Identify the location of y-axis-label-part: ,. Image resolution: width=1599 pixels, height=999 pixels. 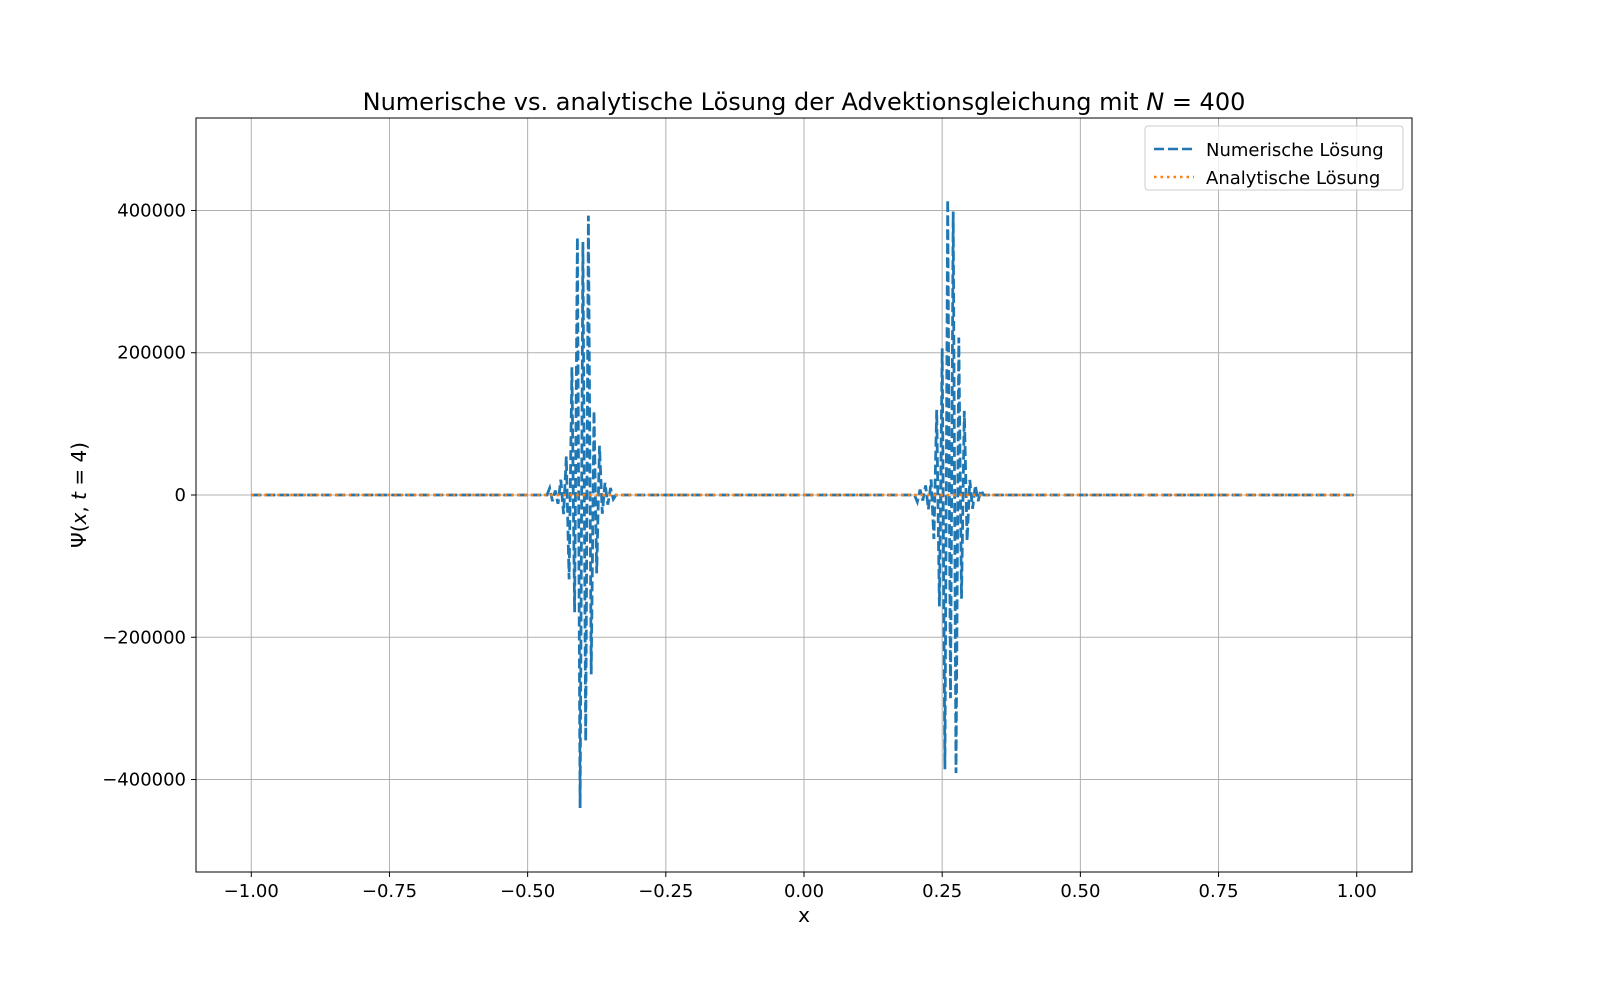
(79, 506).